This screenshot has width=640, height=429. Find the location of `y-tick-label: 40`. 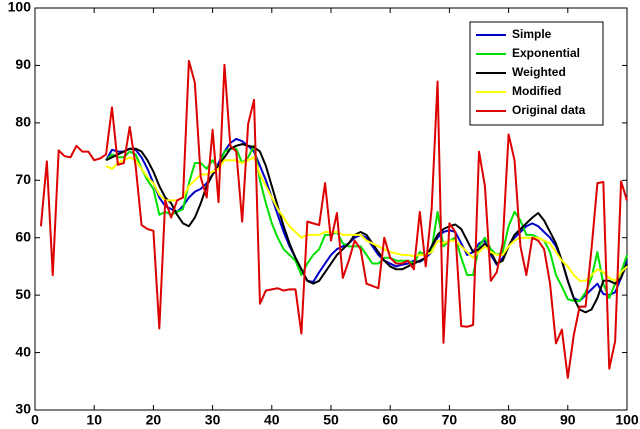

y-tick-label: 40 is located at coordinates (23, 351).